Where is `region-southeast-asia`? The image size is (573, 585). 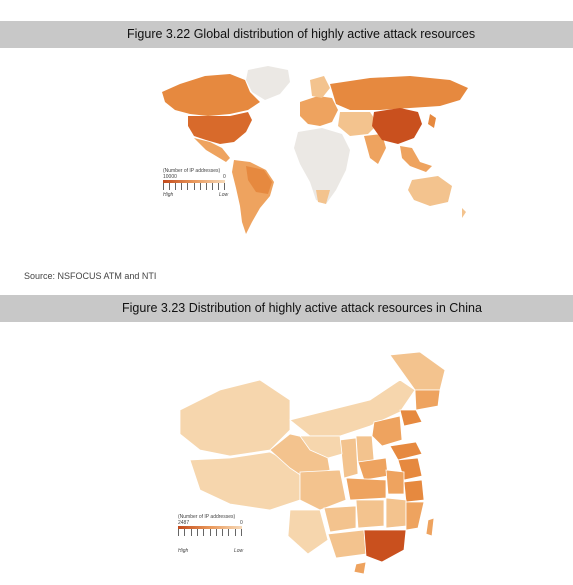 region-southeast-asia is located at coordinates (416, 159).